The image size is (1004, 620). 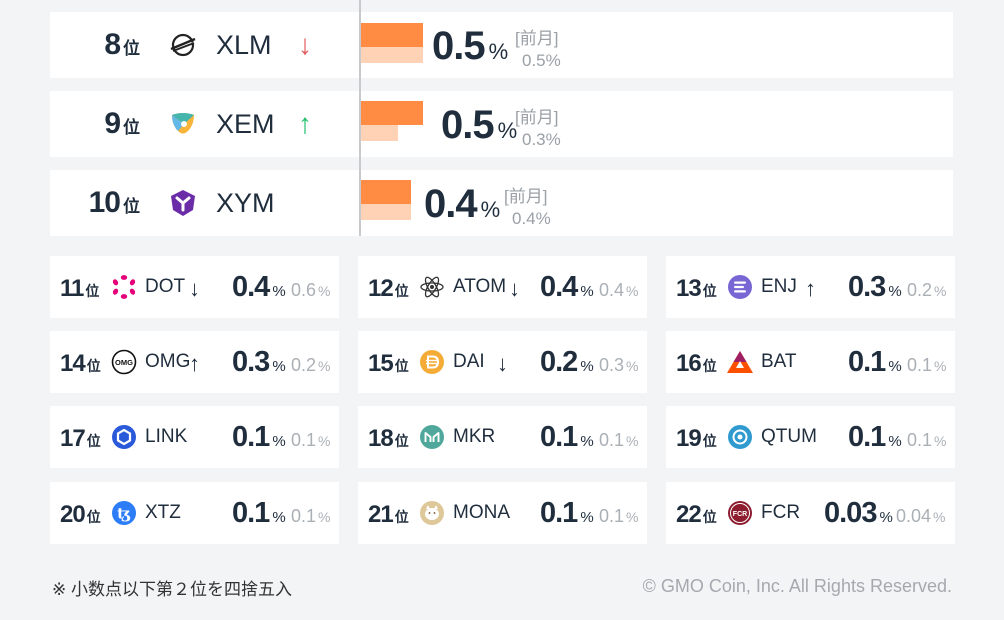 What do you see at coordinates (388, 438) in the screenshot?
I see `rank-number: 18 位` at bounding box center [388, 438].